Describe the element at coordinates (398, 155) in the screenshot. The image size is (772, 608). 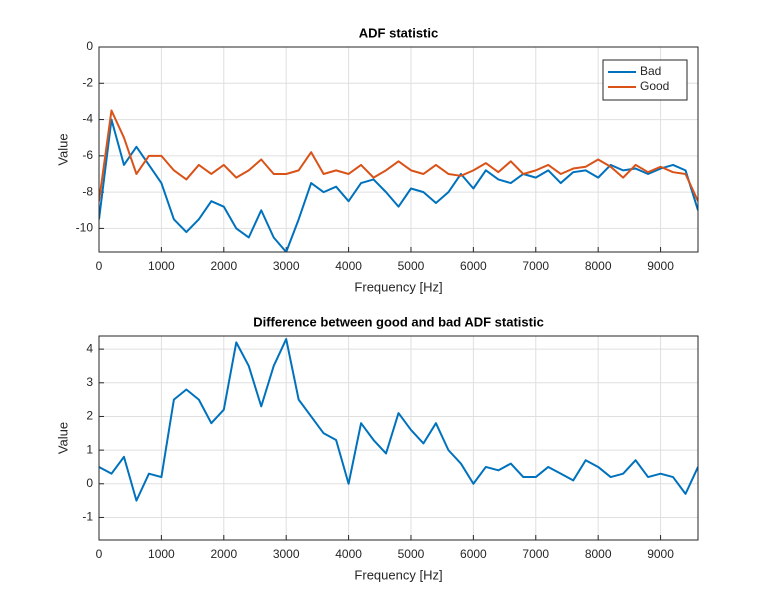
I see `data-line` at that location.